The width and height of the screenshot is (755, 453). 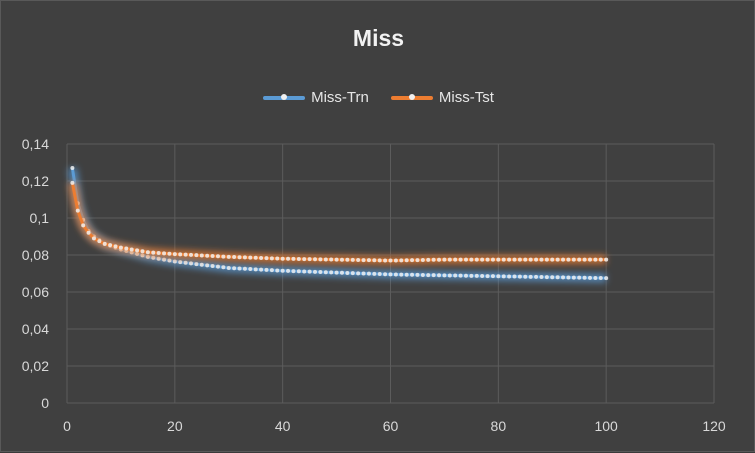 What do you see at coordinates (337, 223) in the screenshot?
I see `series-glow` at bounding box center [337, 223].